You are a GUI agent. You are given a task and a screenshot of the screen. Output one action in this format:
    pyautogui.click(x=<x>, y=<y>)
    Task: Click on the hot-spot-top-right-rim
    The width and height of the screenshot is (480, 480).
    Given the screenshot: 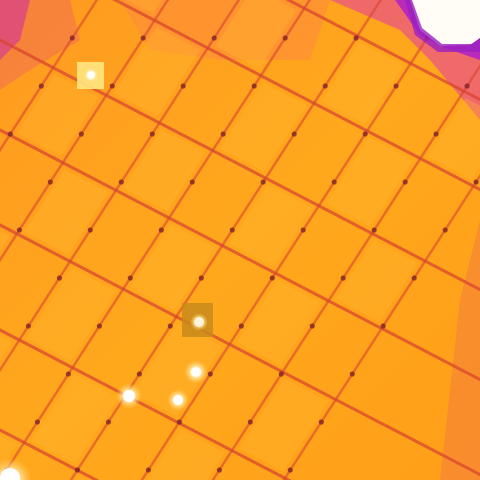 What is the action you would take?
    pyautogui.click(x=442, y=26)
    